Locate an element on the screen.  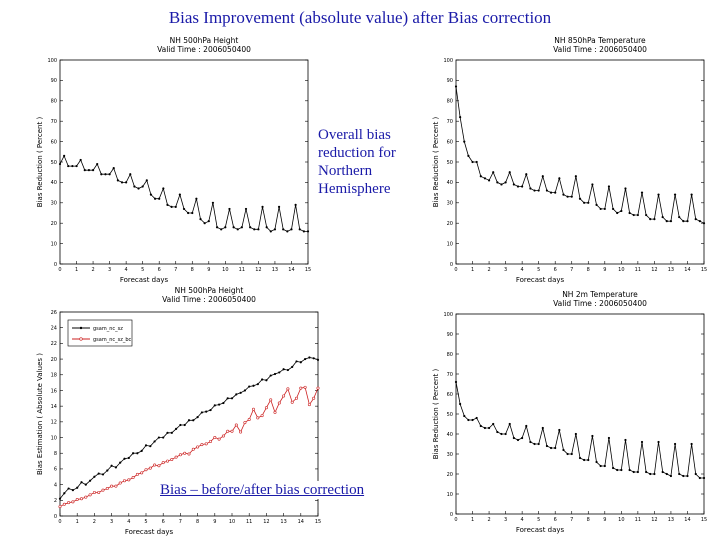
x-tick-label: 12 is located at coordinates (266, 522).